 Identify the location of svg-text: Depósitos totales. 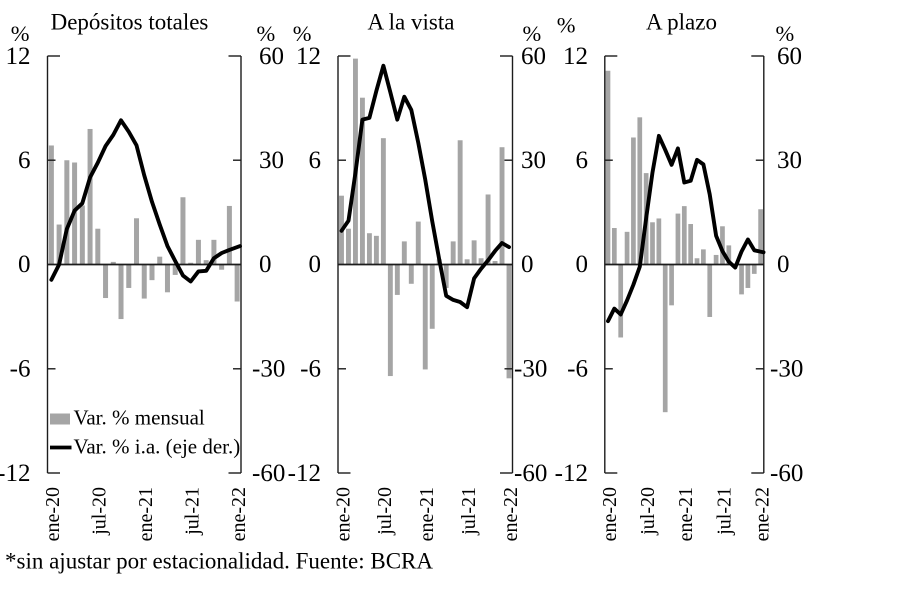
(130, 22).